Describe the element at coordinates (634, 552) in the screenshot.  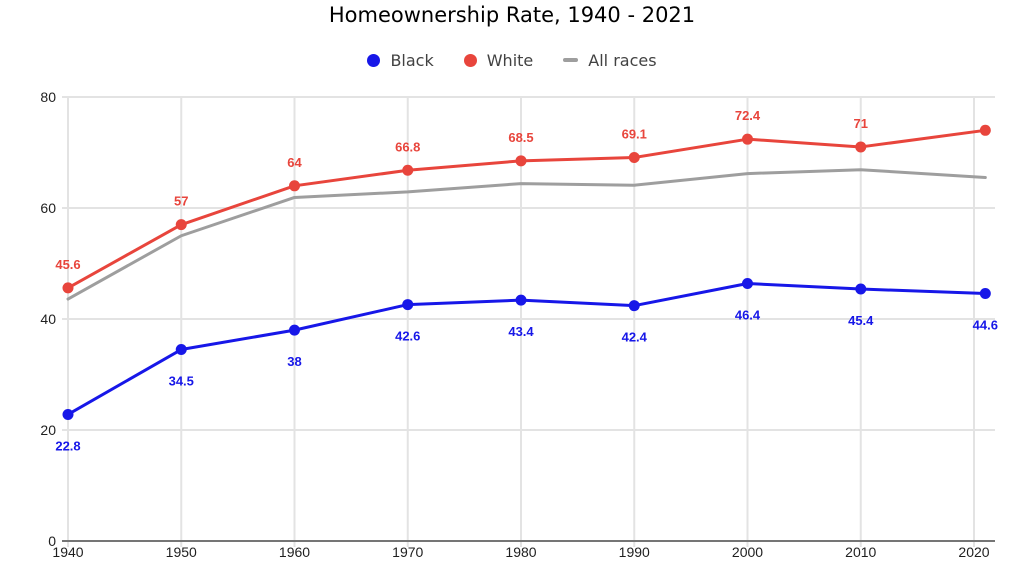
I see `x-axis-tick-label: 1990` at that location.